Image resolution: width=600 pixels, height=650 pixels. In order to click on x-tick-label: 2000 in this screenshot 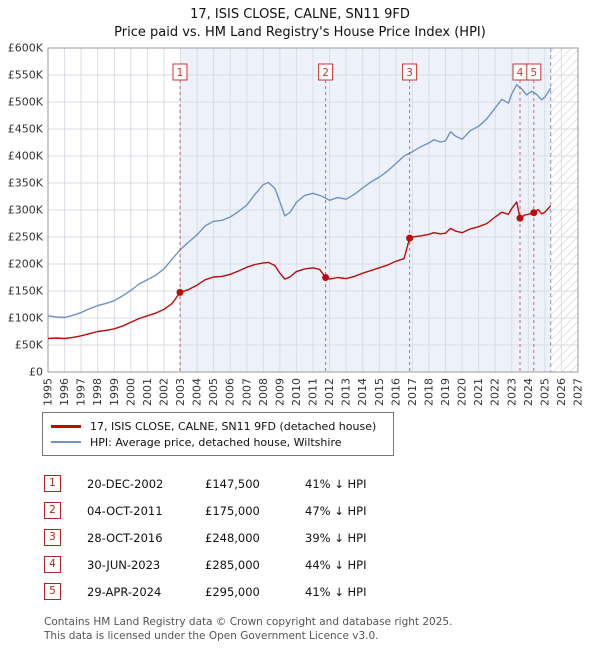, I will do `click(130, 392)`.